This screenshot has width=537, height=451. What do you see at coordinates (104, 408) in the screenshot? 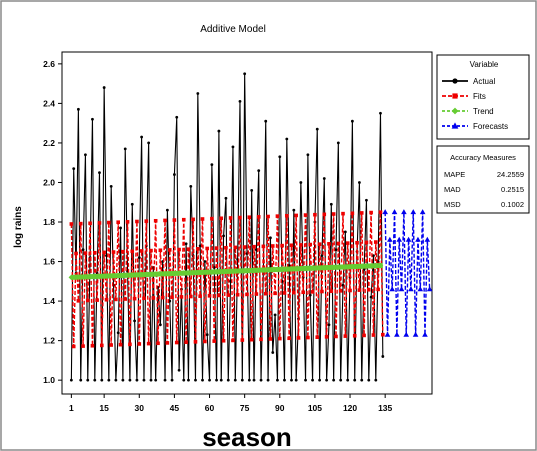
I see `x-tick-label: 15` at bounding box center [104, 408].